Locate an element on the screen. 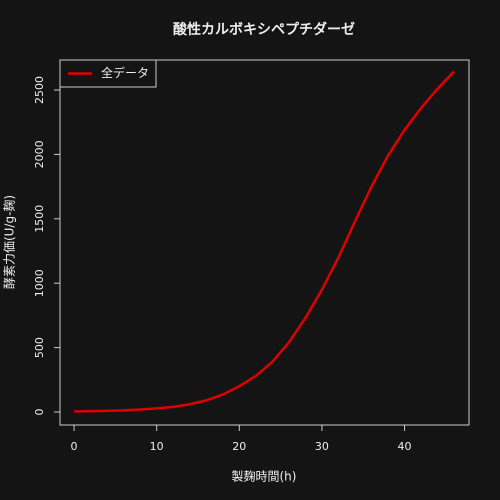 The height and width of the screenshot is (500, 500). x-tick-label: 10 is located at coordinates (157, 446).